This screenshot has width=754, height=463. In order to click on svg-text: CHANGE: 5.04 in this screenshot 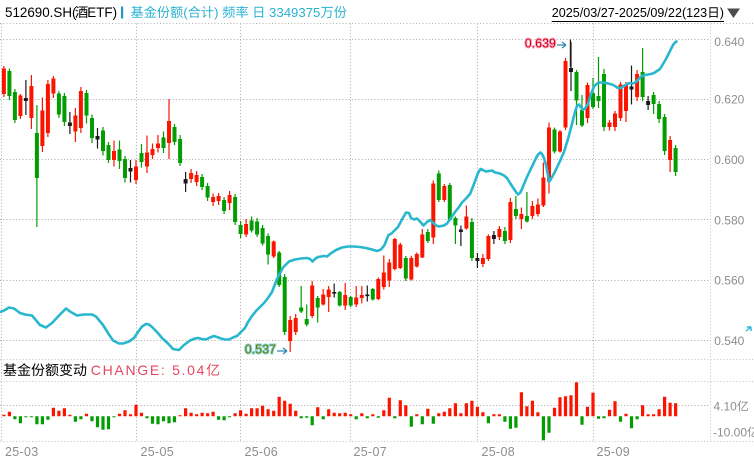, I will do `click(148, 370)`.